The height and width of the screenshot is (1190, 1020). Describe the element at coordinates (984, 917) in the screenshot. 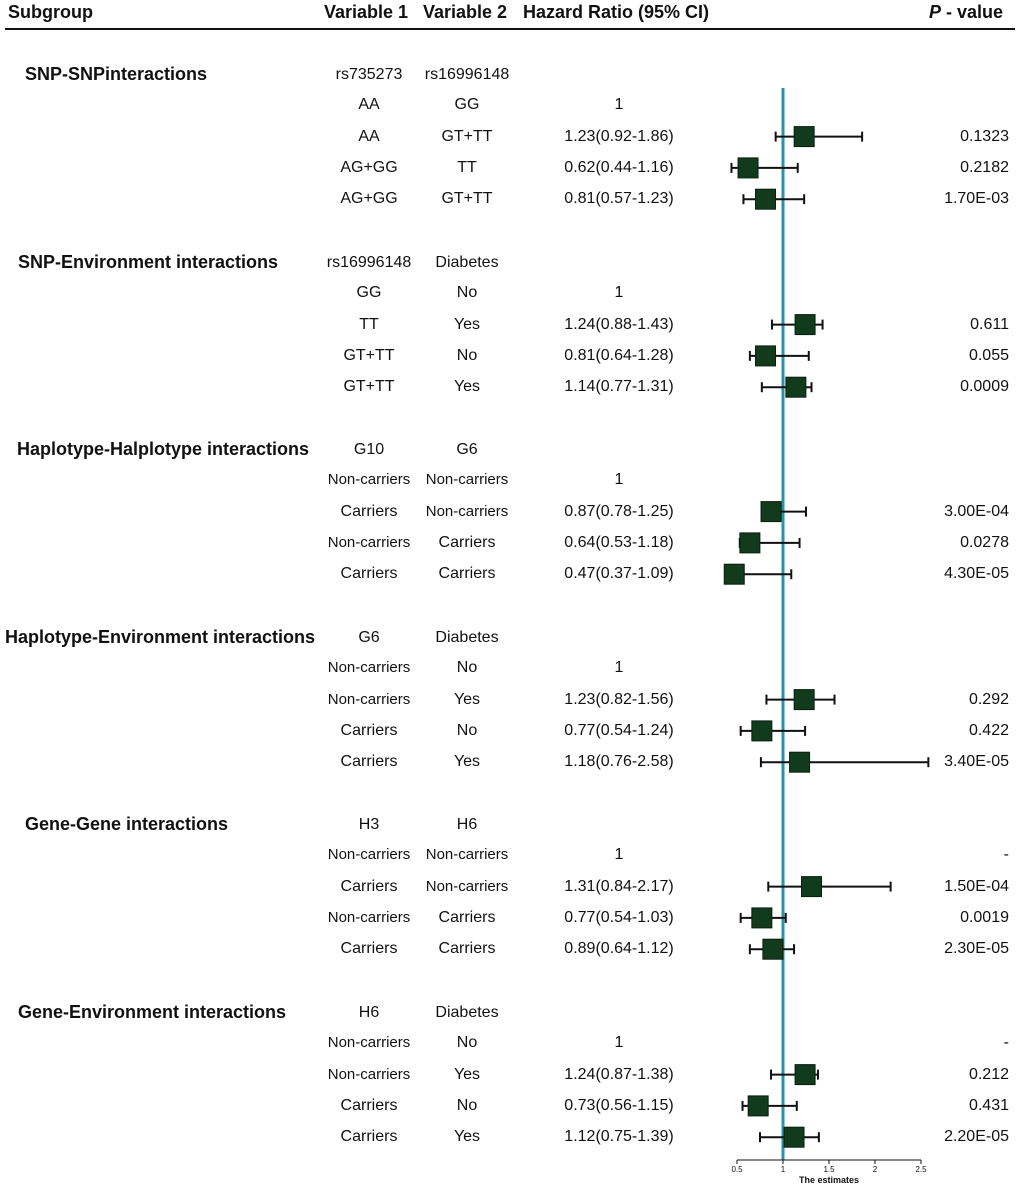

I see `row-p-value: 0.0019` at that location.